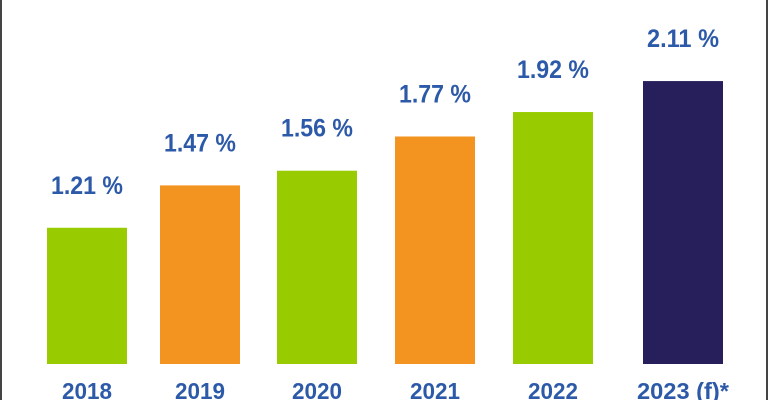 Image resolution: width=768 pixels, height=400 pixels. Describe the element at coordinates (317, 267) in the screenshot. I see `bar-2020` at that location.